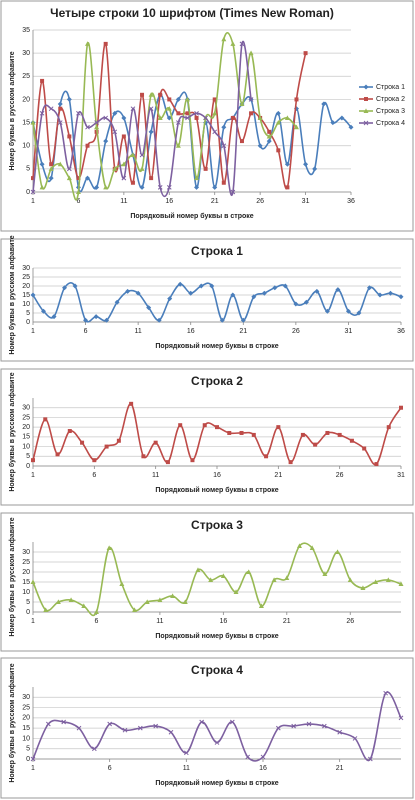 The width and height of the screenshot is (415, 800). What do you see at coordinates (159, 621) in the screenshot?
I see `x-tick-label: 11` at bounding box center [159, 621].